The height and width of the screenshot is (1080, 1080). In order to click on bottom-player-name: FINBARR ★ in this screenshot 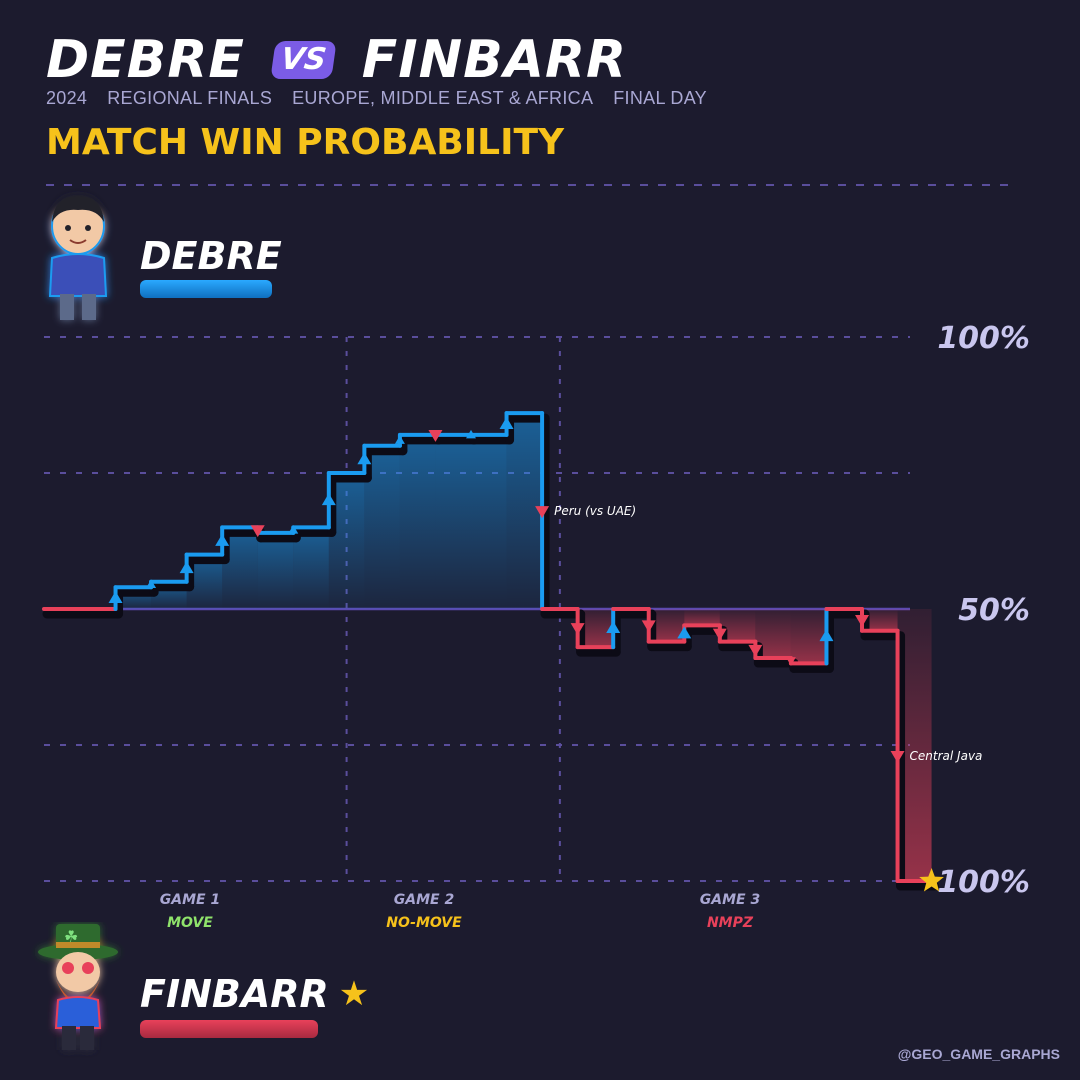, I will do `click(254, 994)`.